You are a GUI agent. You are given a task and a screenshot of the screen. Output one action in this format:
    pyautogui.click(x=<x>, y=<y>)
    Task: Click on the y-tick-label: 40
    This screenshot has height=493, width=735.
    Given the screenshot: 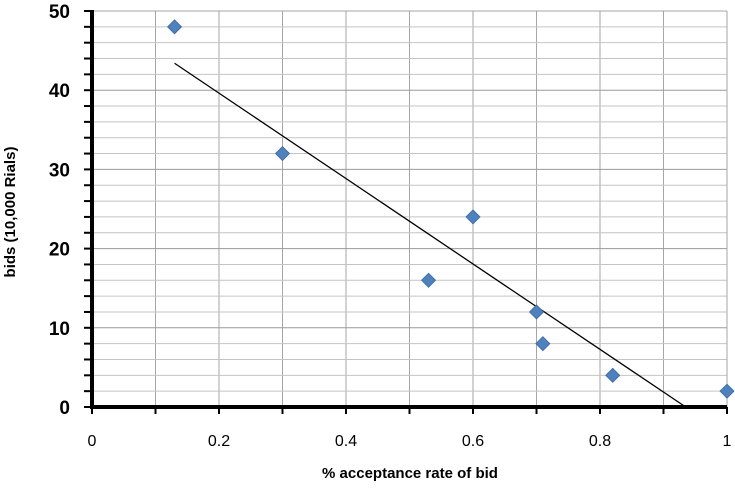 What is the action you would take?
    pyautogui.click(x=59, y=91)
    